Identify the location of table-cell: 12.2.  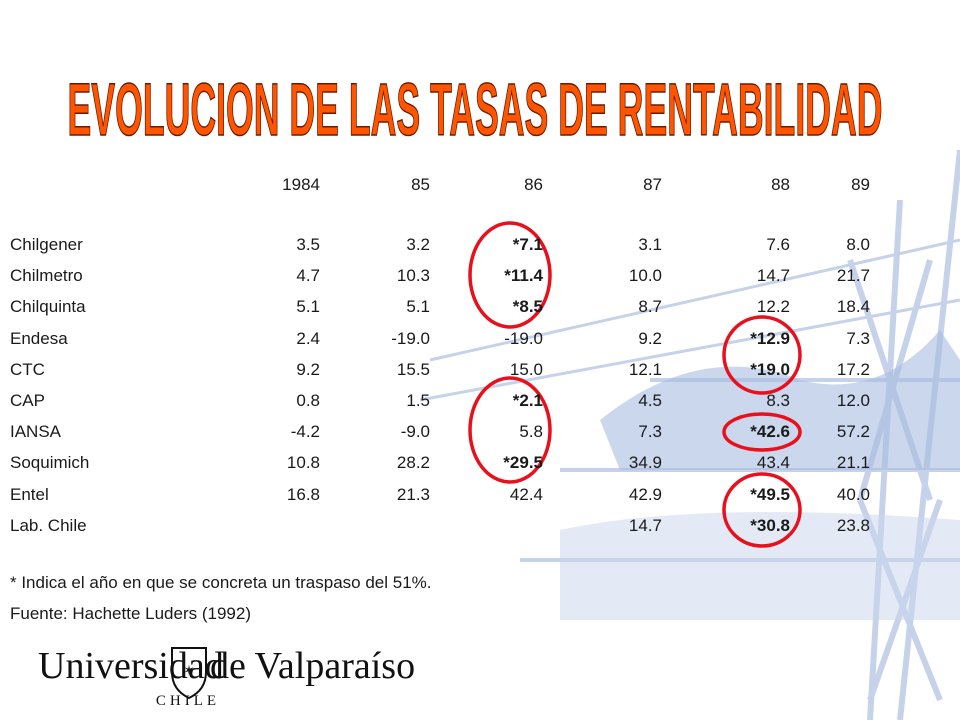
(773, 307).